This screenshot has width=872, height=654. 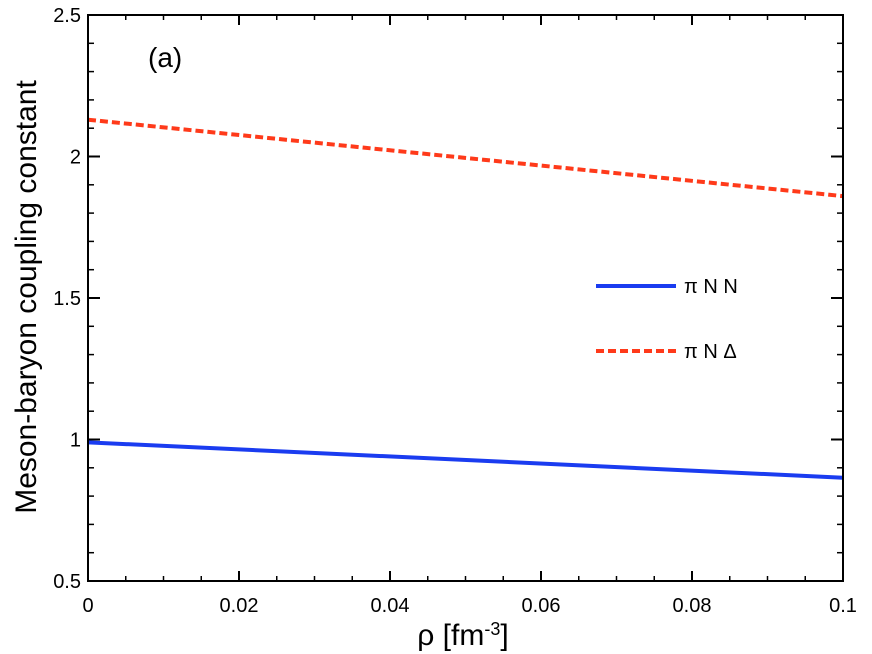 I want to click on x-tick-label: 0.02, so click(x=239, y=606).